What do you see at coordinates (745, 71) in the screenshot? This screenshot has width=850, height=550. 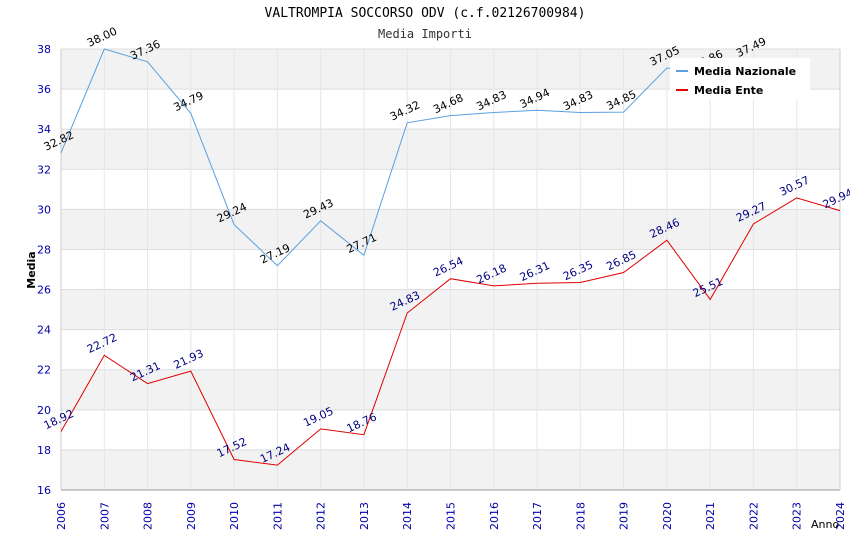 I see `legend-label: Media Nazionale` at bounding box center [745, 71].